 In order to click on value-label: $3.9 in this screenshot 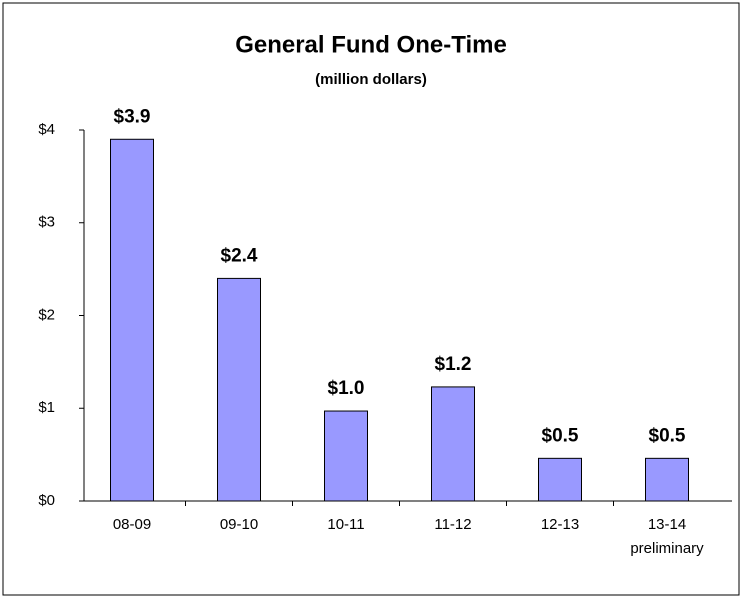, I will do `click(132, 116)`.